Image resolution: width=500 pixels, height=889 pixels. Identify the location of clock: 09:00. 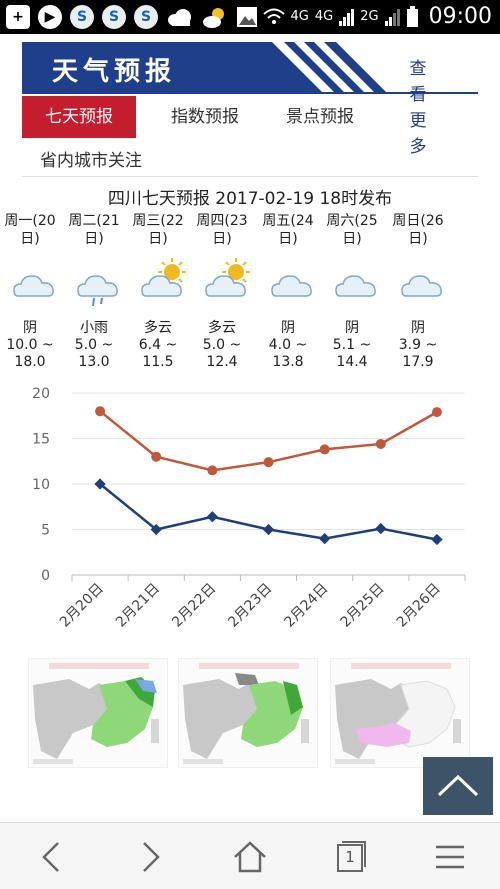
(460, 16).